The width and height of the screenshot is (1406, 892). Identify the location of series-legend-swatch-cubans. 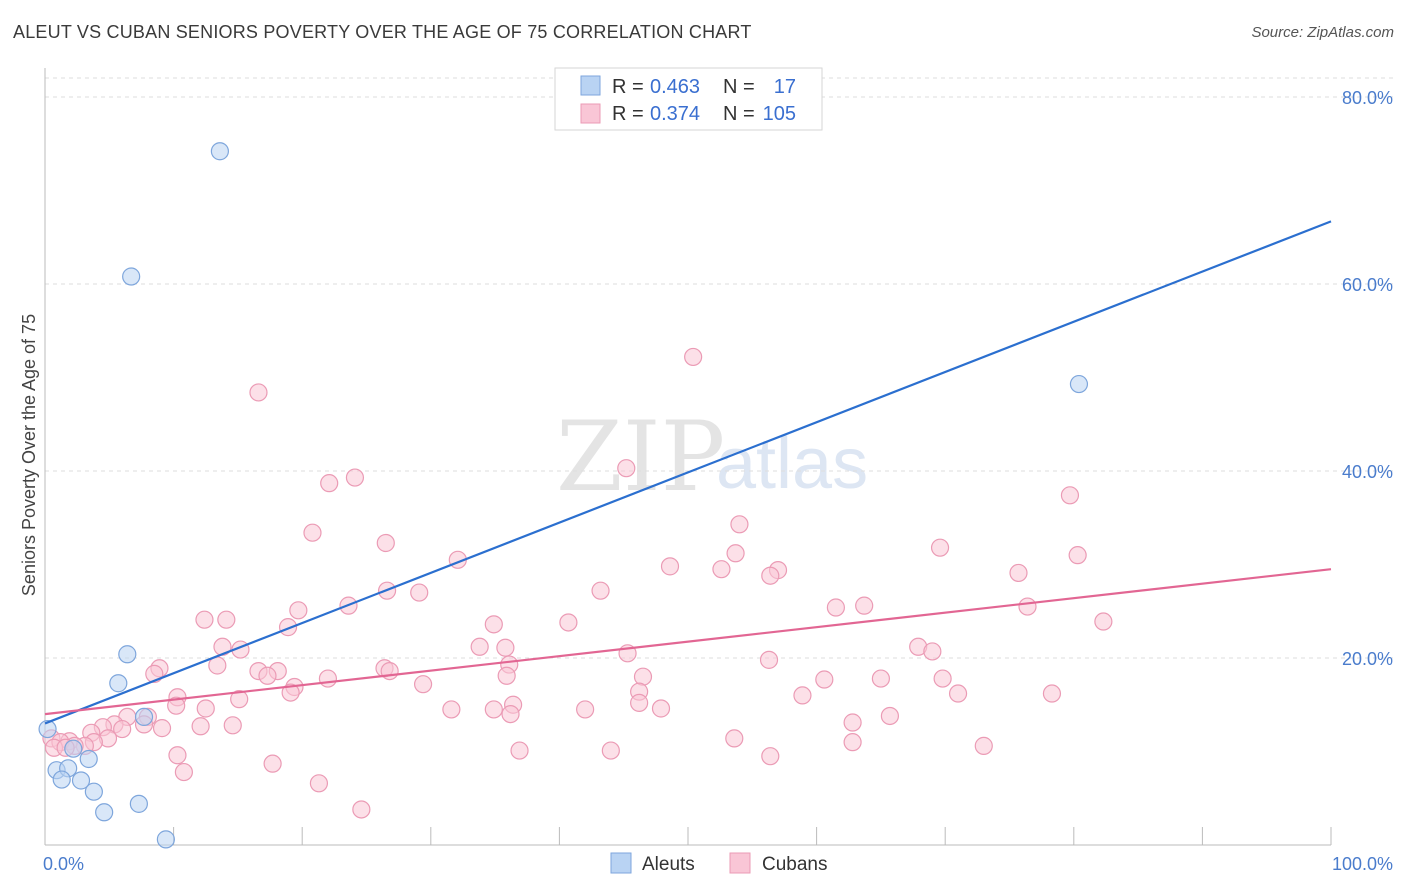
(740, 863).